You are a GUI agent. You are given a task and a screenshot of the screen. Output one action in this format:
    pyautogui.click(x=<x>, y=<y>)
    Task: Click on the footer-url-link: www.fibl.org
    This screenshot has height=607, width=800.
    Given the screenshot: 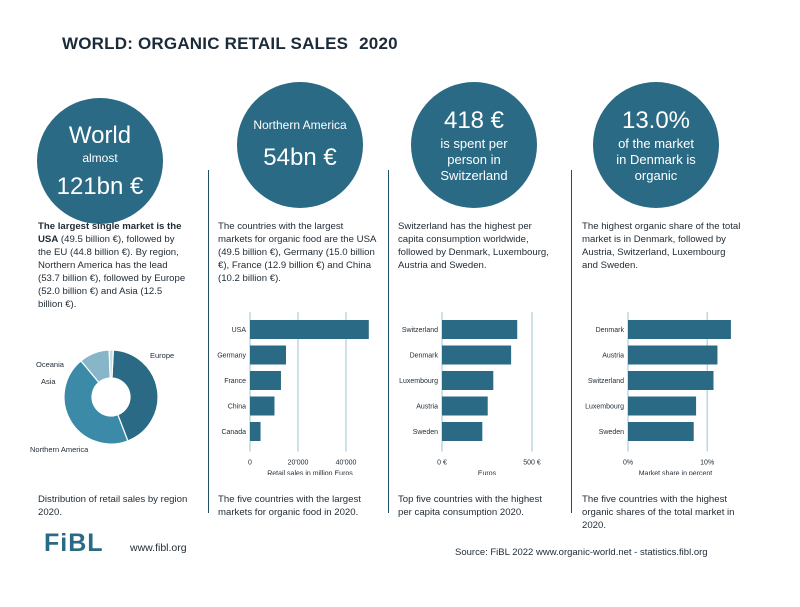 What is the action you would take?
    pyautogui.click(x=158, y=548)
    